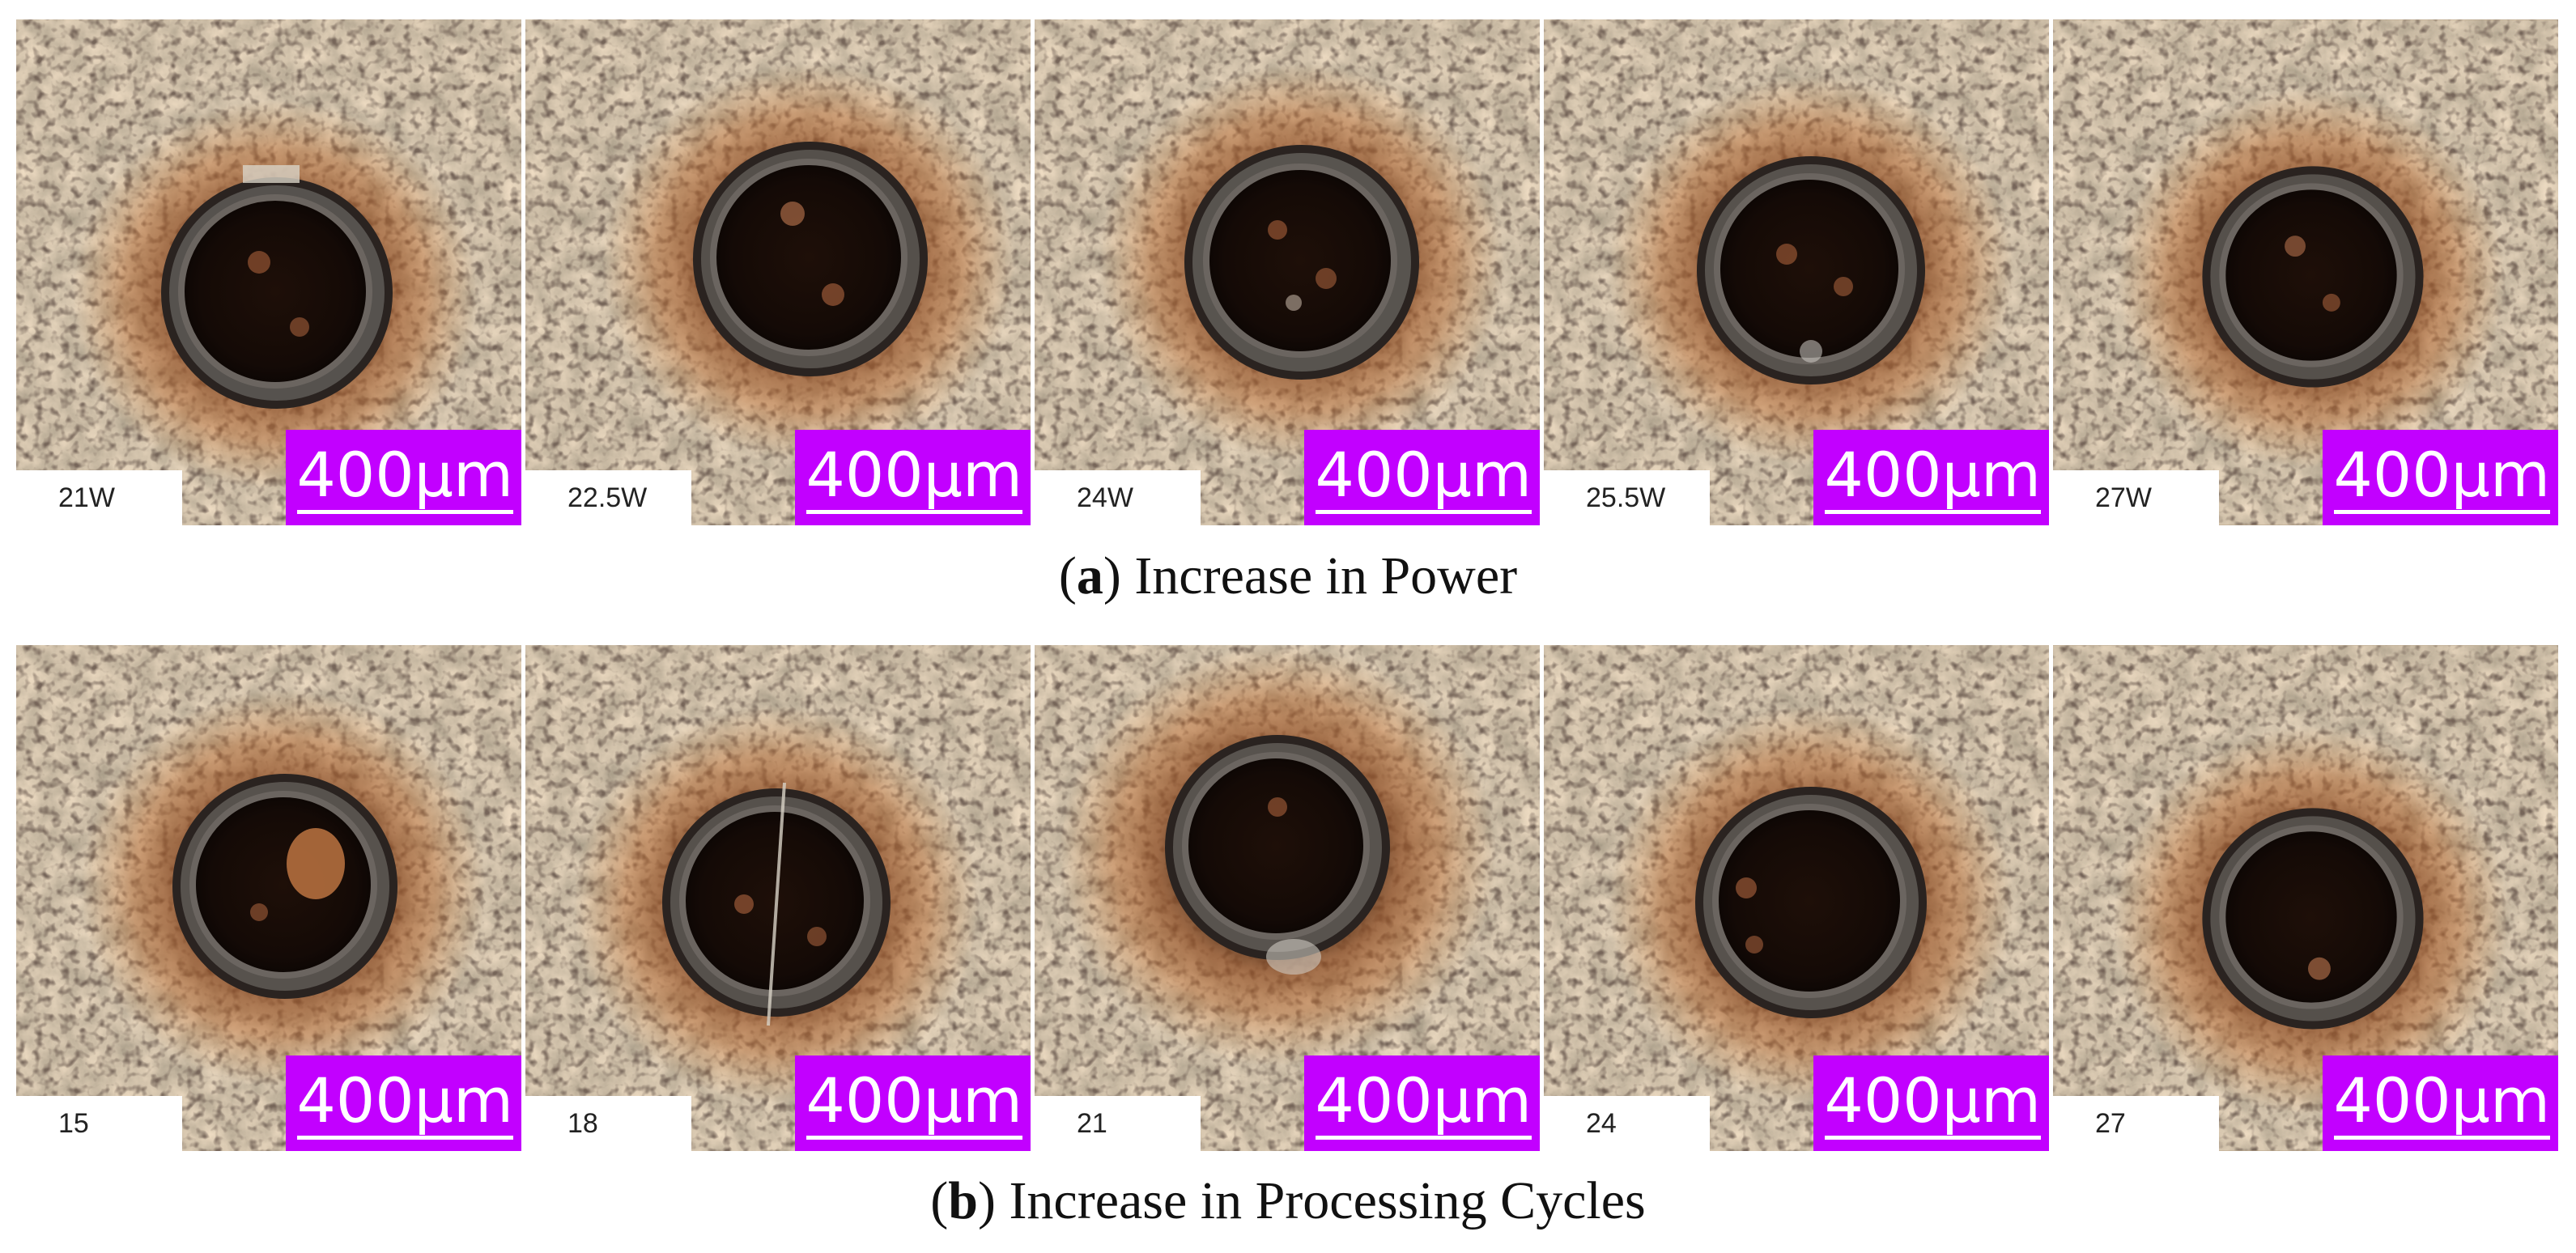  I want to click on caption-letter: b, so click(963, 1201).